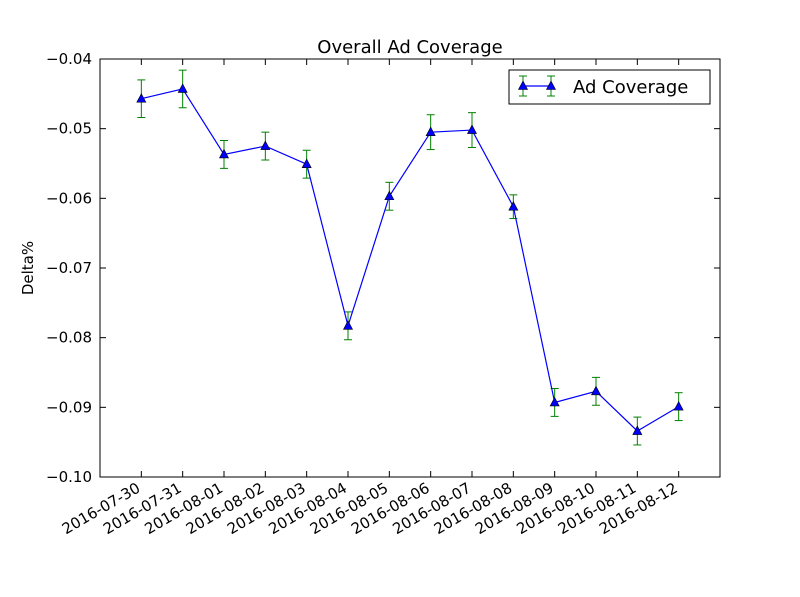 This screenshot has width=800, height=597. Describe the element at coordinates (28, 268) in the screenshot. I see `y-axis-label: Delta%` at that location.